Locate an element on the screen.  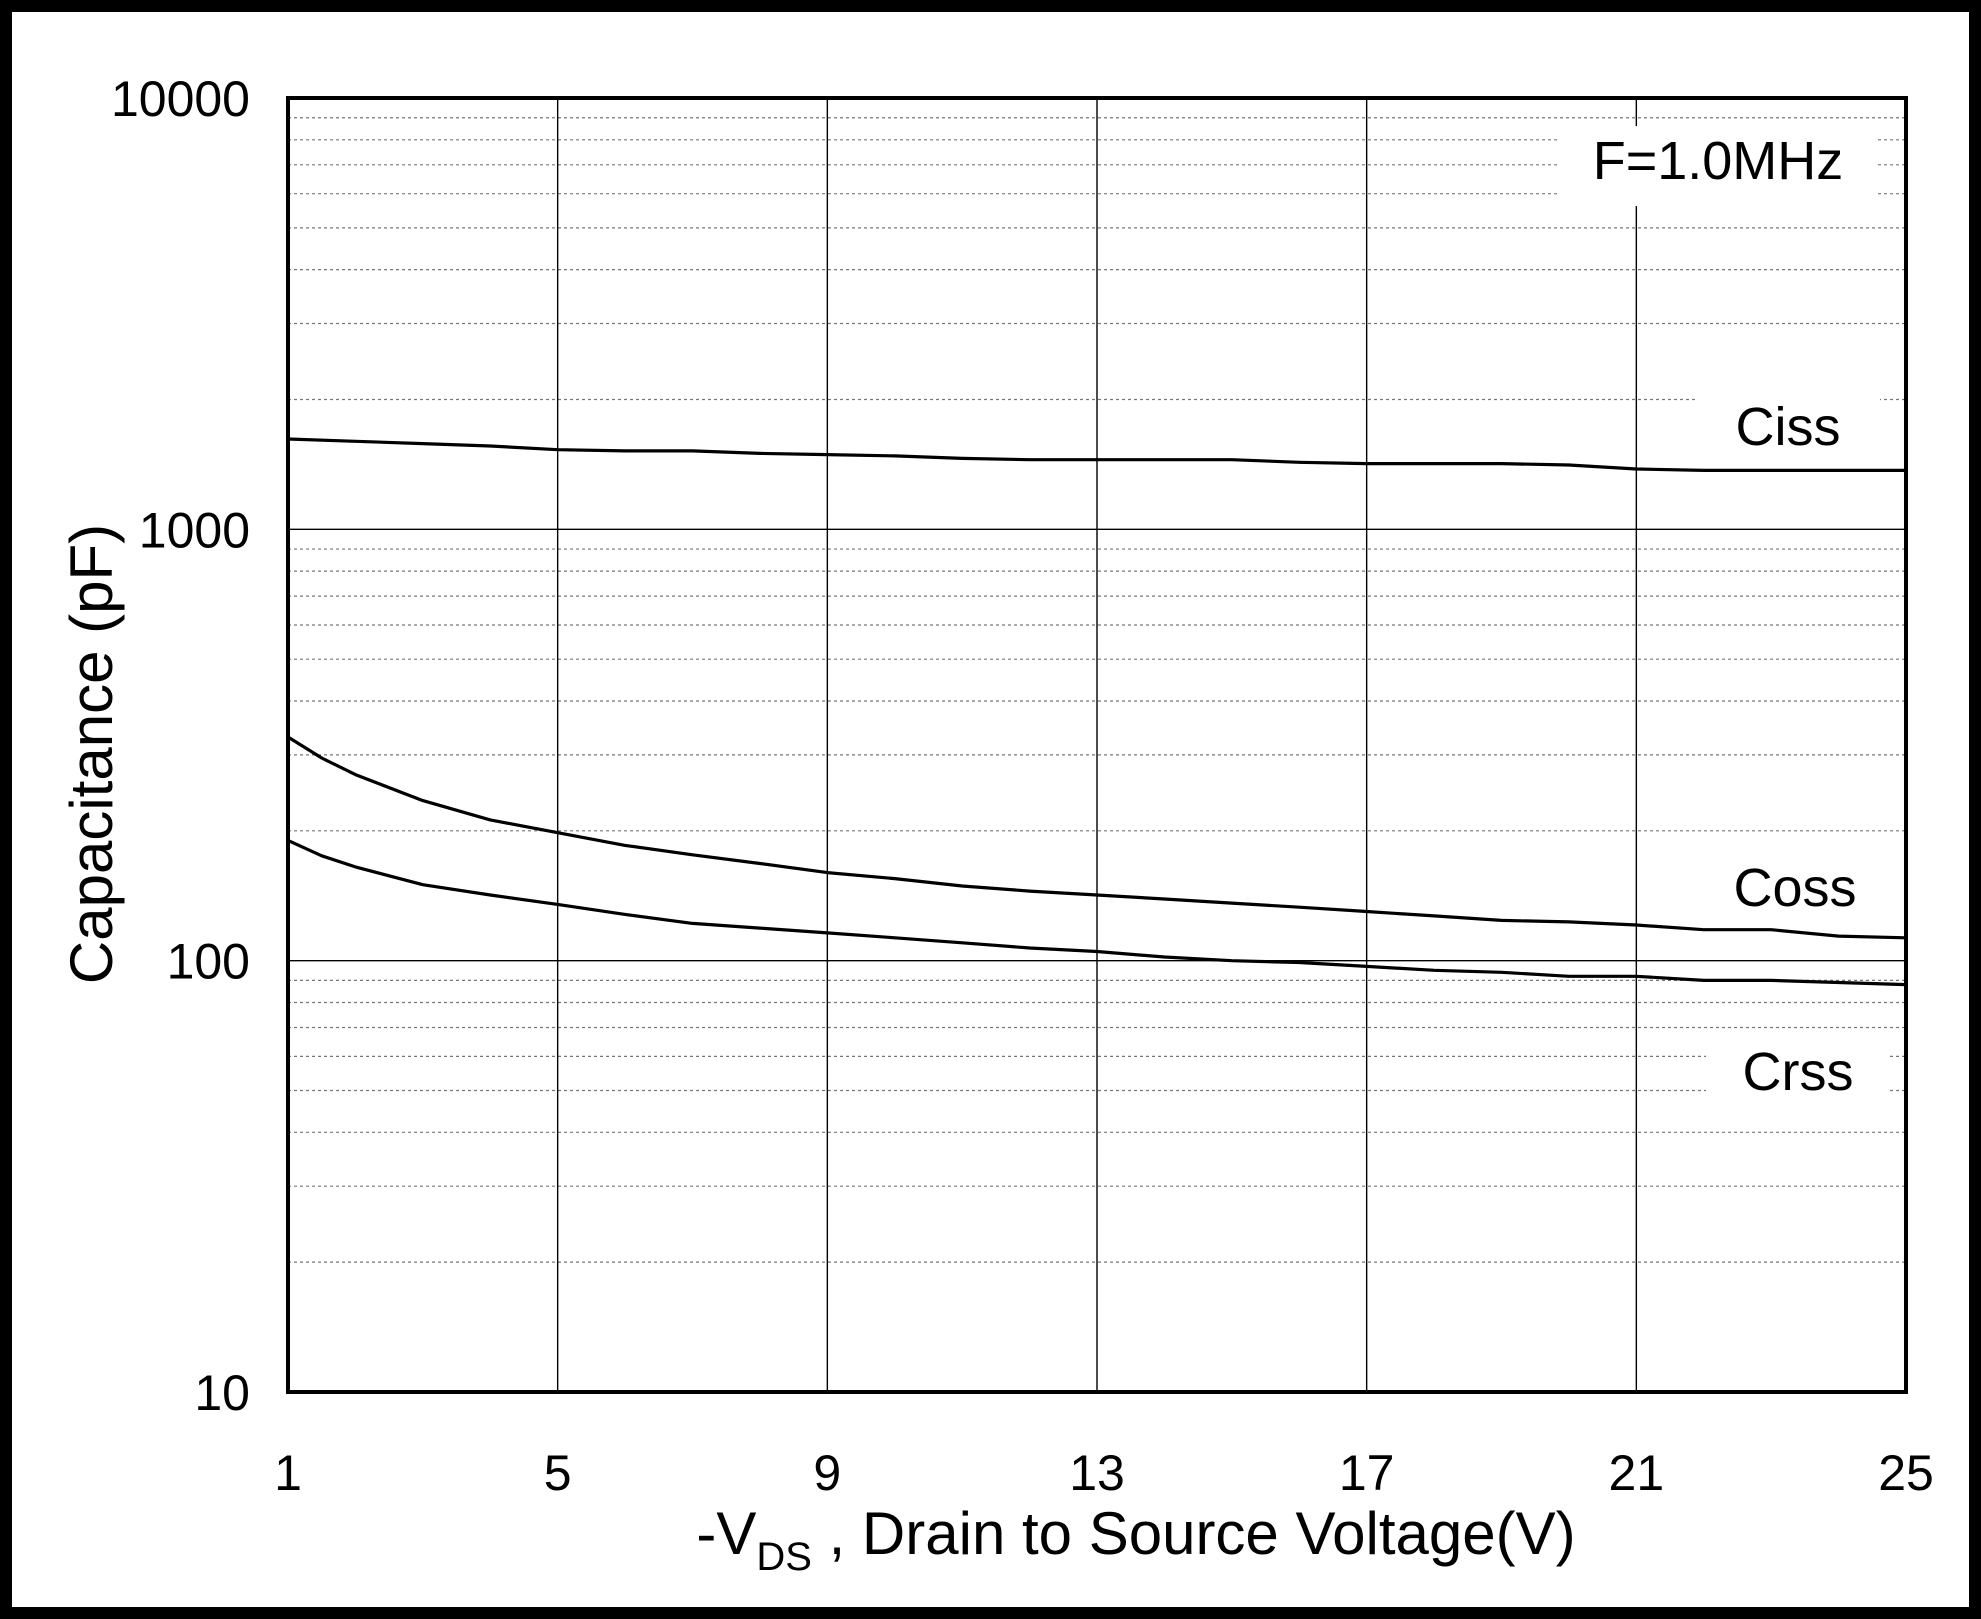
frequency-annotation: F=1.0MHz is located at coordinates (1718, 161).